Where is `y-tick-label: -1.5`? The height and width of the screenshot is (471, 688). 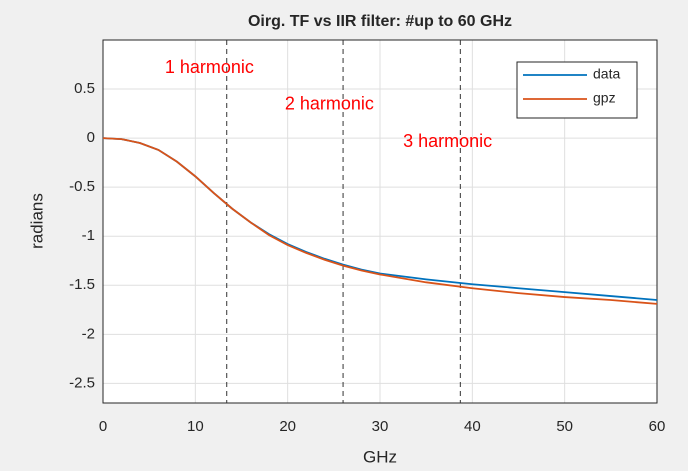
y-tick-label: -1.5 is located at coordinates (82, 284).